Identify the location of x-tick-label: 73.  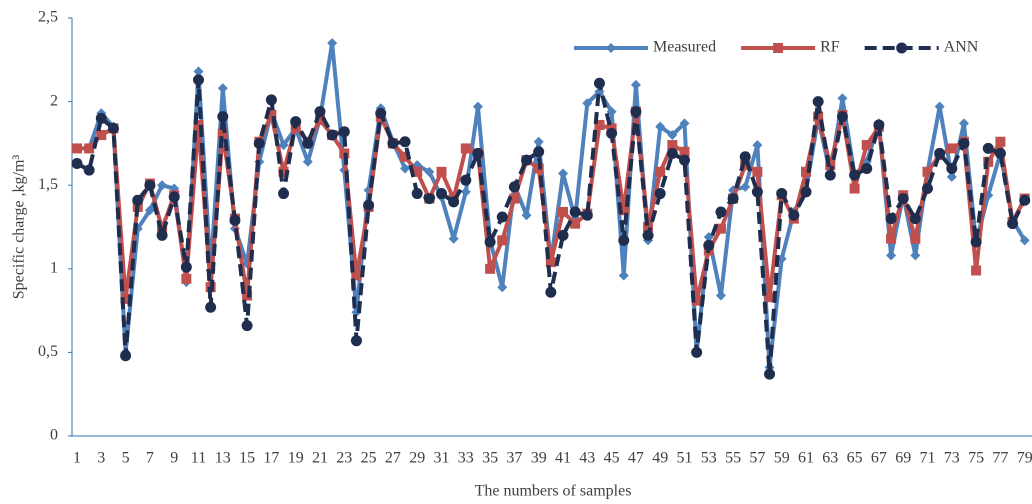
(952, 458).